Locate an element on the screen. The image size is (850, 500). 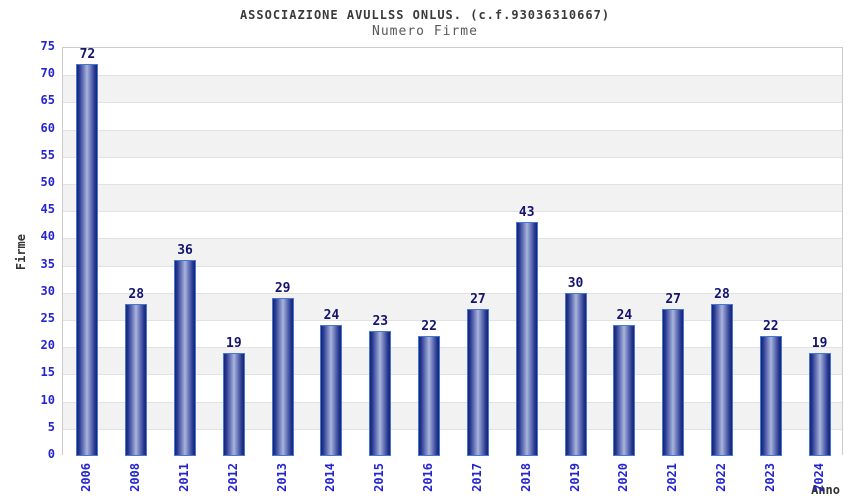
y-tick-label: 65 is located at coordinates (47, 100).